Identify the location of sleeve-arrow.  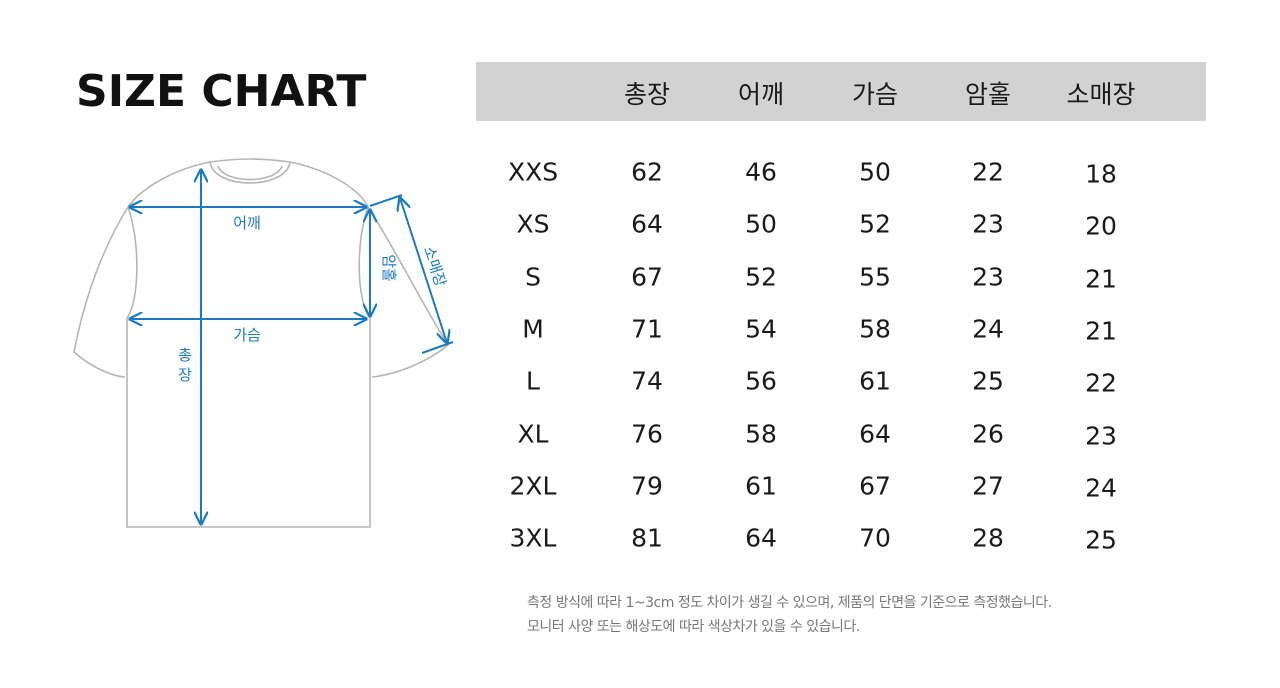
(423, 270).